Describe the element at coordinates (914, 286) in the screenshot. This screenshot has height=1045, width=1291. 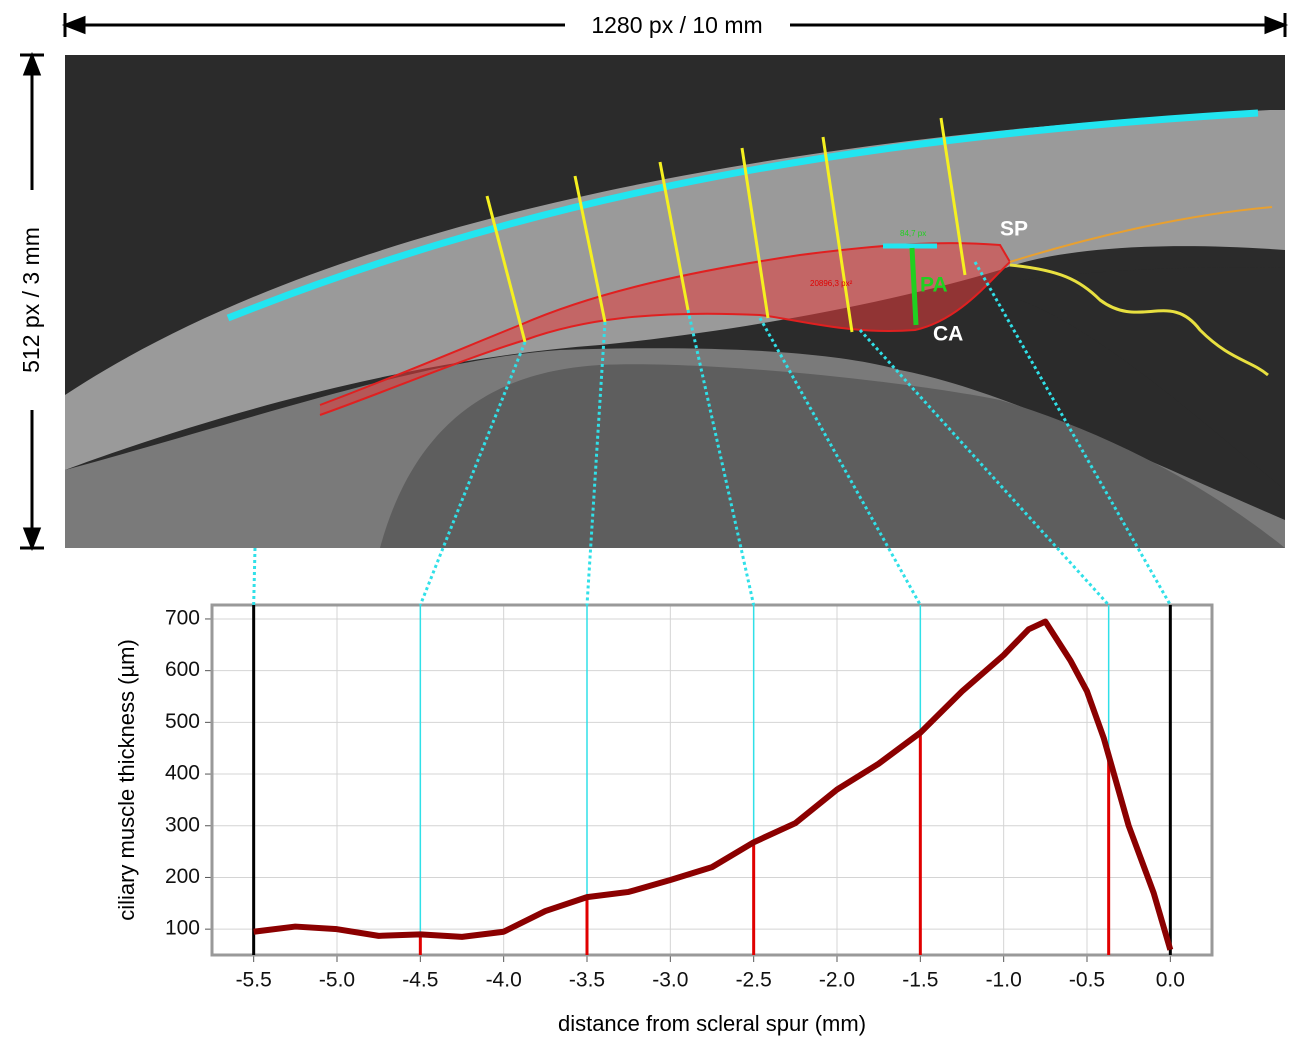
I see `pa-line` at that location.